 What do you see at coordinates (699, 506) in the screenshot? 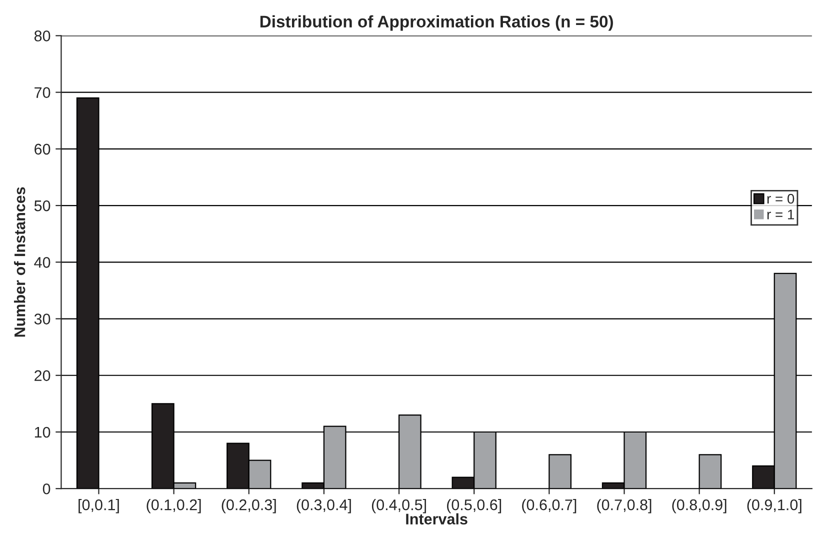
I see `x-tick-label: (0.8,0.9]` at bounding box center [699, 506].